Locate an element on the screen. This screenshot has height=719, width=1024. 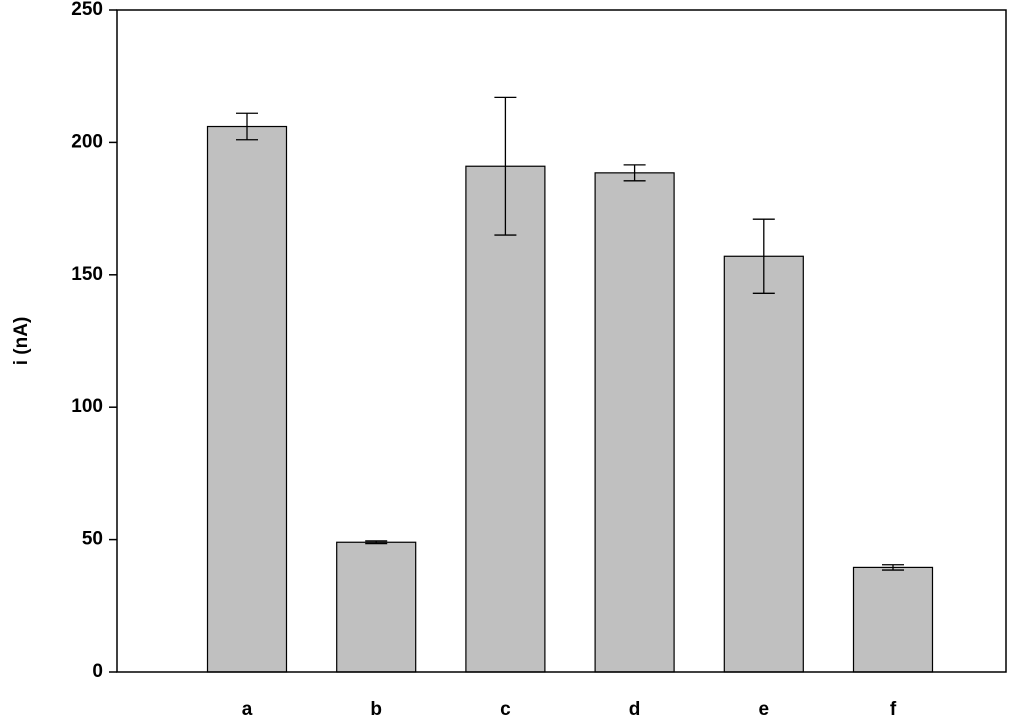
x-tick-label: a is located at coordinates (247, 709).